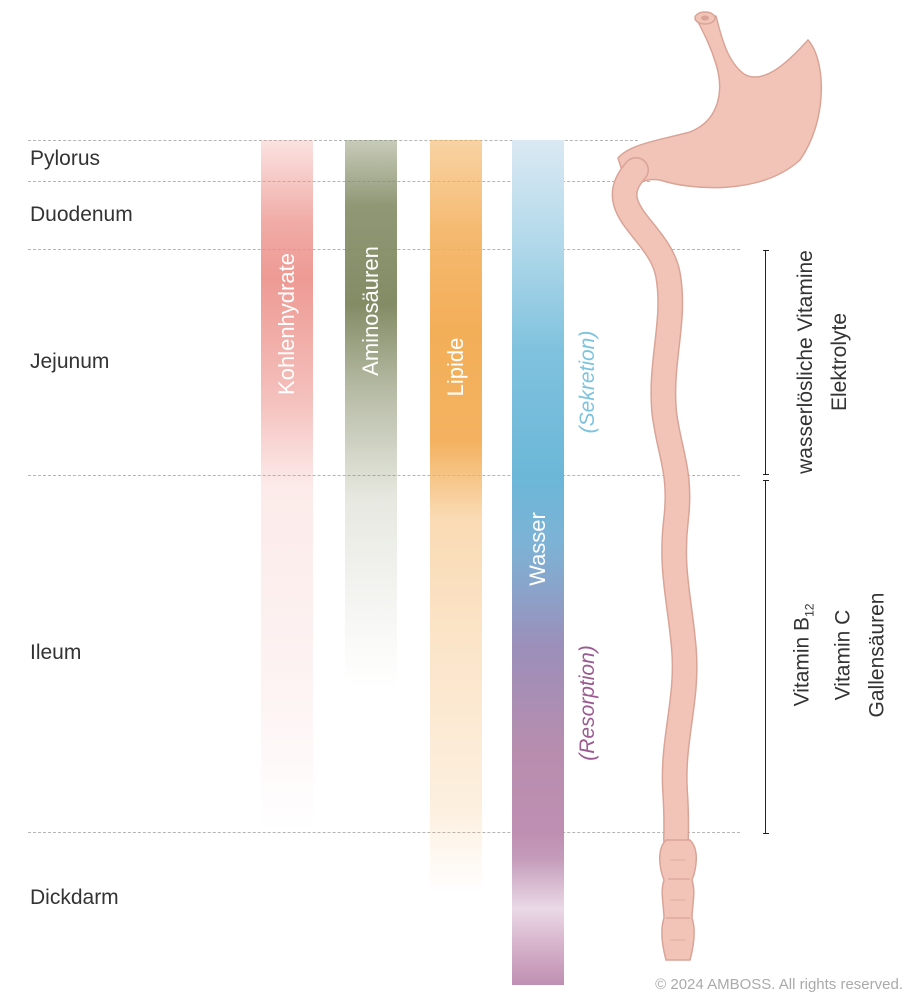 This screenshot has width=913, height=999. What do you see at coordinates (843, 655) in the screenshot?
I see `side-label-vitamin-c: Vitamin C` at bounding box center [843, 655].